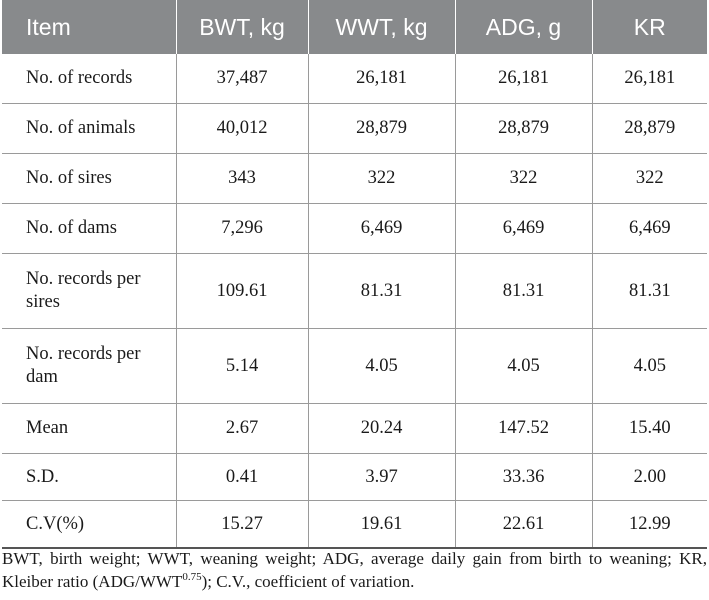 This screenshot has height=600, width=709. What do you see at coordinates (381, 79) in the screenshot?
I see `cell-wwt: 26,181` at bounding box center [381, 79].